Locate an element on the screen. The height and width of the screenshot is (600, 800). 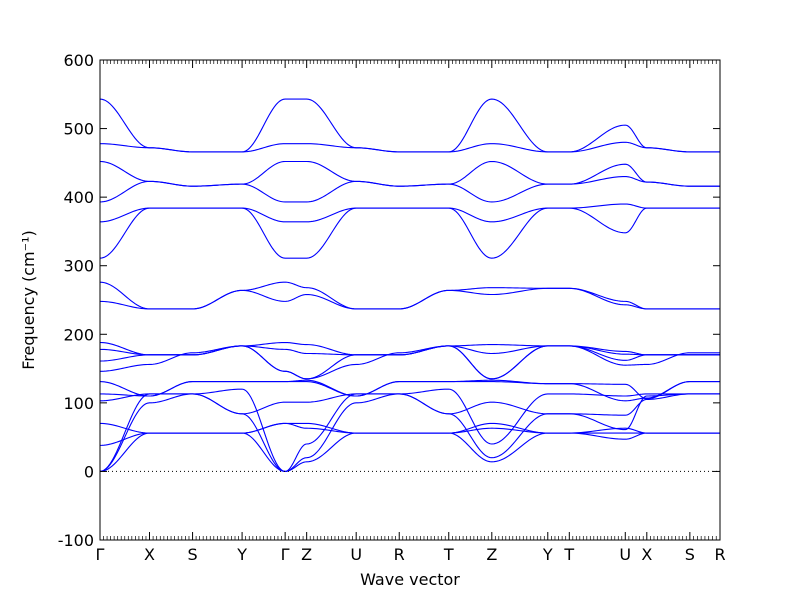
y-tick-label: 300 is located at coordinates (78, 266).